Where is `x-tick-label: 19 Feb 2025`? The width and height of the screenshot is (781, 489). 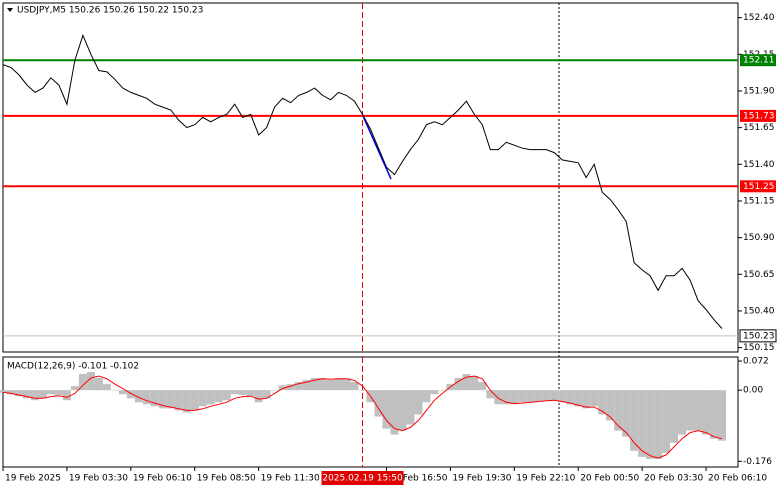 x-tick-label: 19 Feb 2025 is located at coordinates (33, 479).